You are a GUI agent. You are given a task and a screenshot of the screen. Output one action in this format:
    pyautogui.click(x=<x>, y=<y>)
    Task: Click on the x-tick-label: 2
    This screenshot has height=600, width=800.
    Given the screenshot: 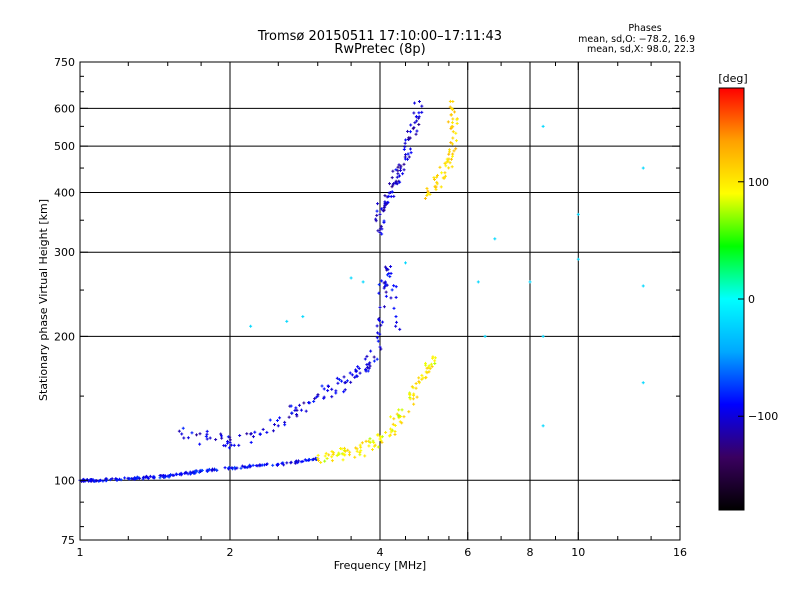 What is the action you would take?
    pyautogui.click(x=230, y=552)
    